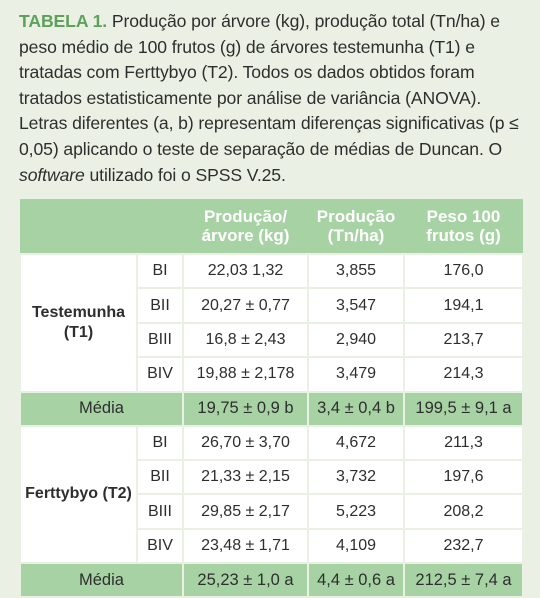 This screenshot has width=540, height=598. I want to click on caption-text-end: utilizado foi o SPSS V.25., so click(185, 174).